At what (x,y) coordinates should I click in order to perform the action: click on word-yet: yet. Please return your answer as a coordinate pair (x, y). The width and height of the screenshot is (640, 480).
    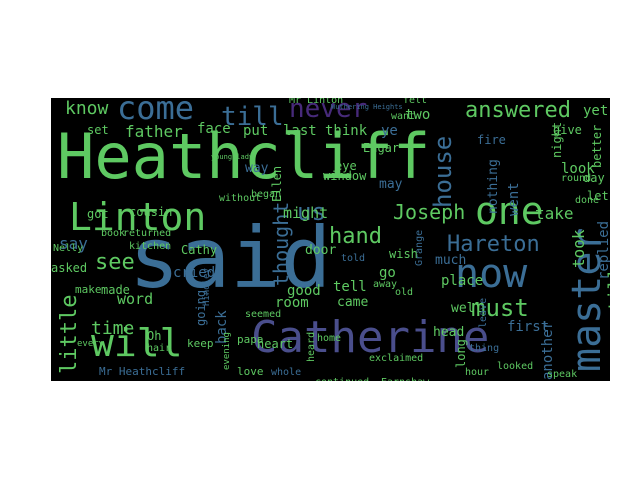
    Looking at the image, I should click on (596, 111).